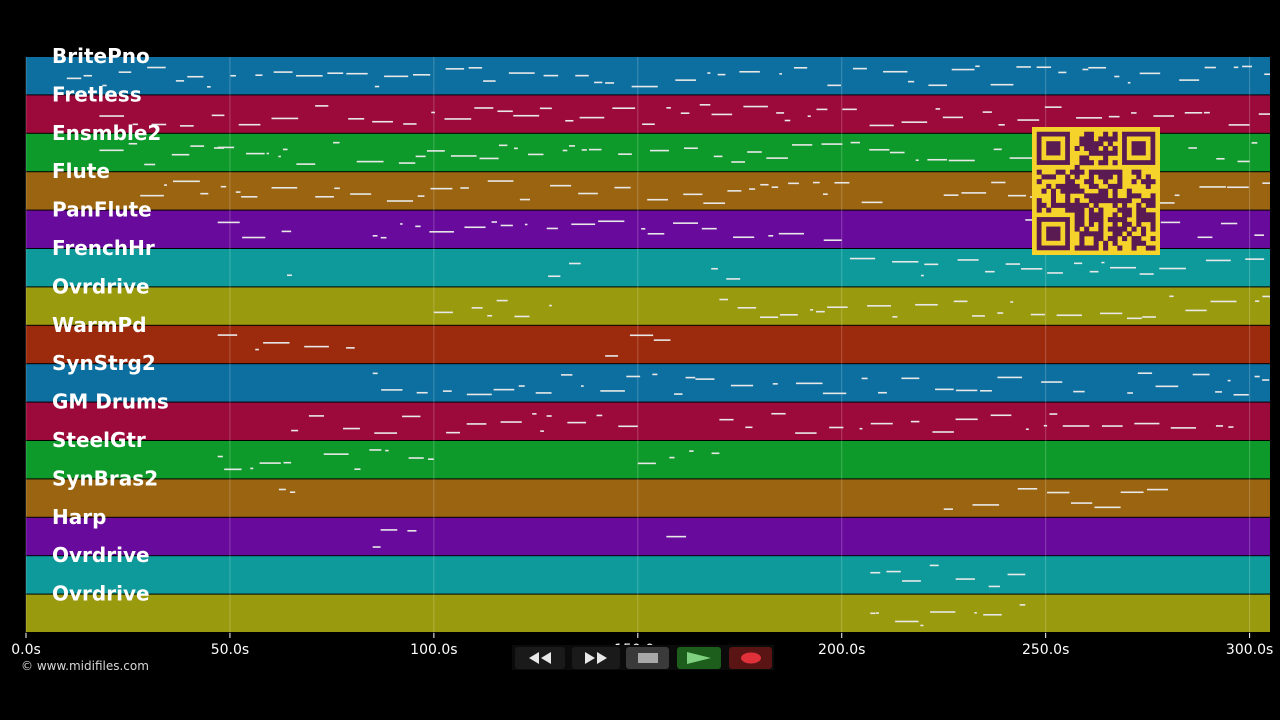 This screenshot has width=1280, height=720. Describe the element at coordinates (647, 658) in the screenshot. I see `stop-button` at that location.